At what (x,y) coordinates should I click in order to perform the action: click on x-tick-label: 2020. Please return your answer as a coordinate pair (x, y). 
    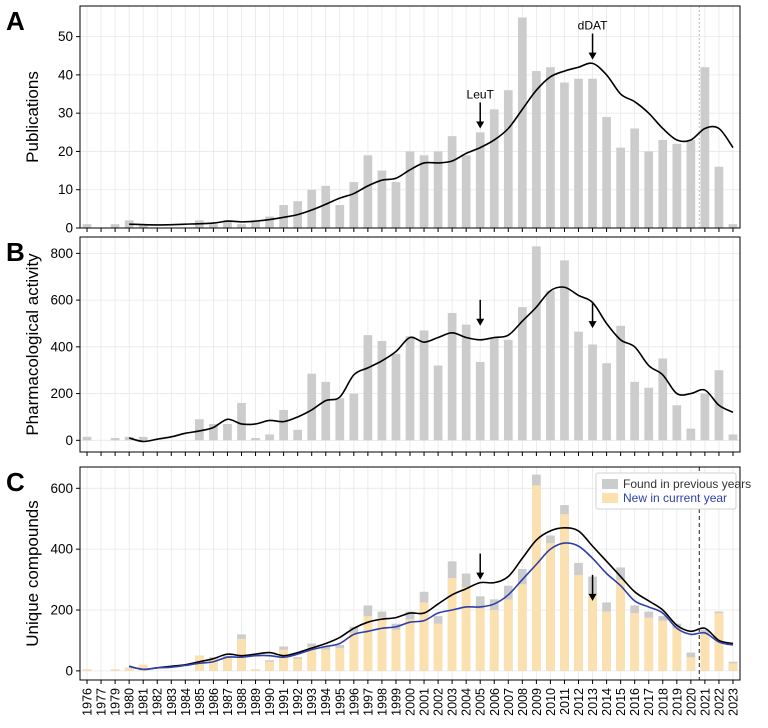
    Looking at the image, I should click on (691, 702).